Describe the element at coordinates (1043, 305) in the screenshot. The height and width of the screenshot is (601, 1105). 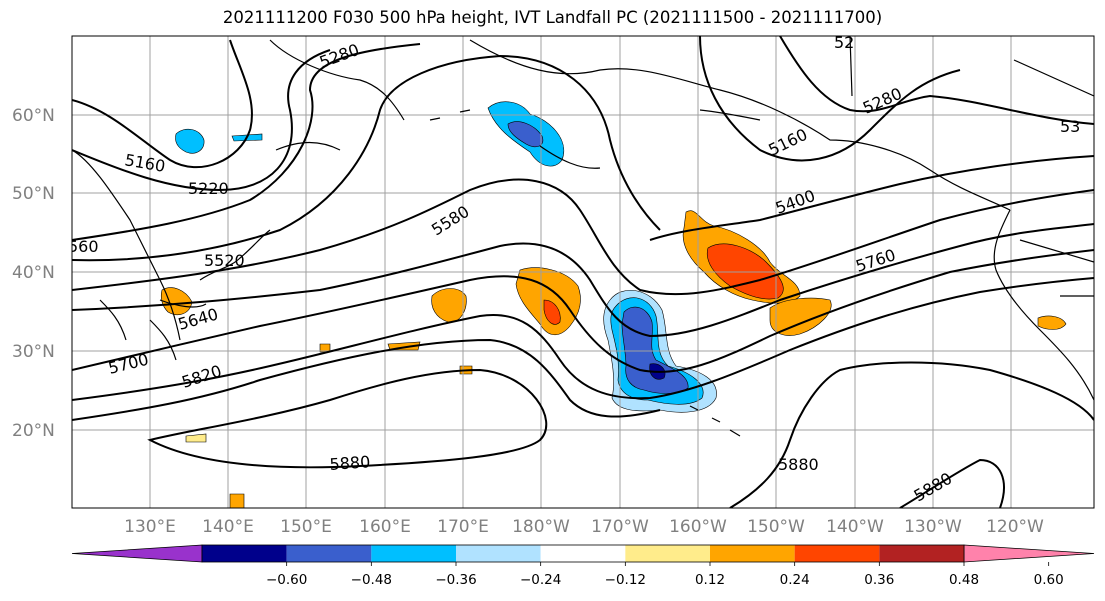
I see `coast-north-america` at that location.